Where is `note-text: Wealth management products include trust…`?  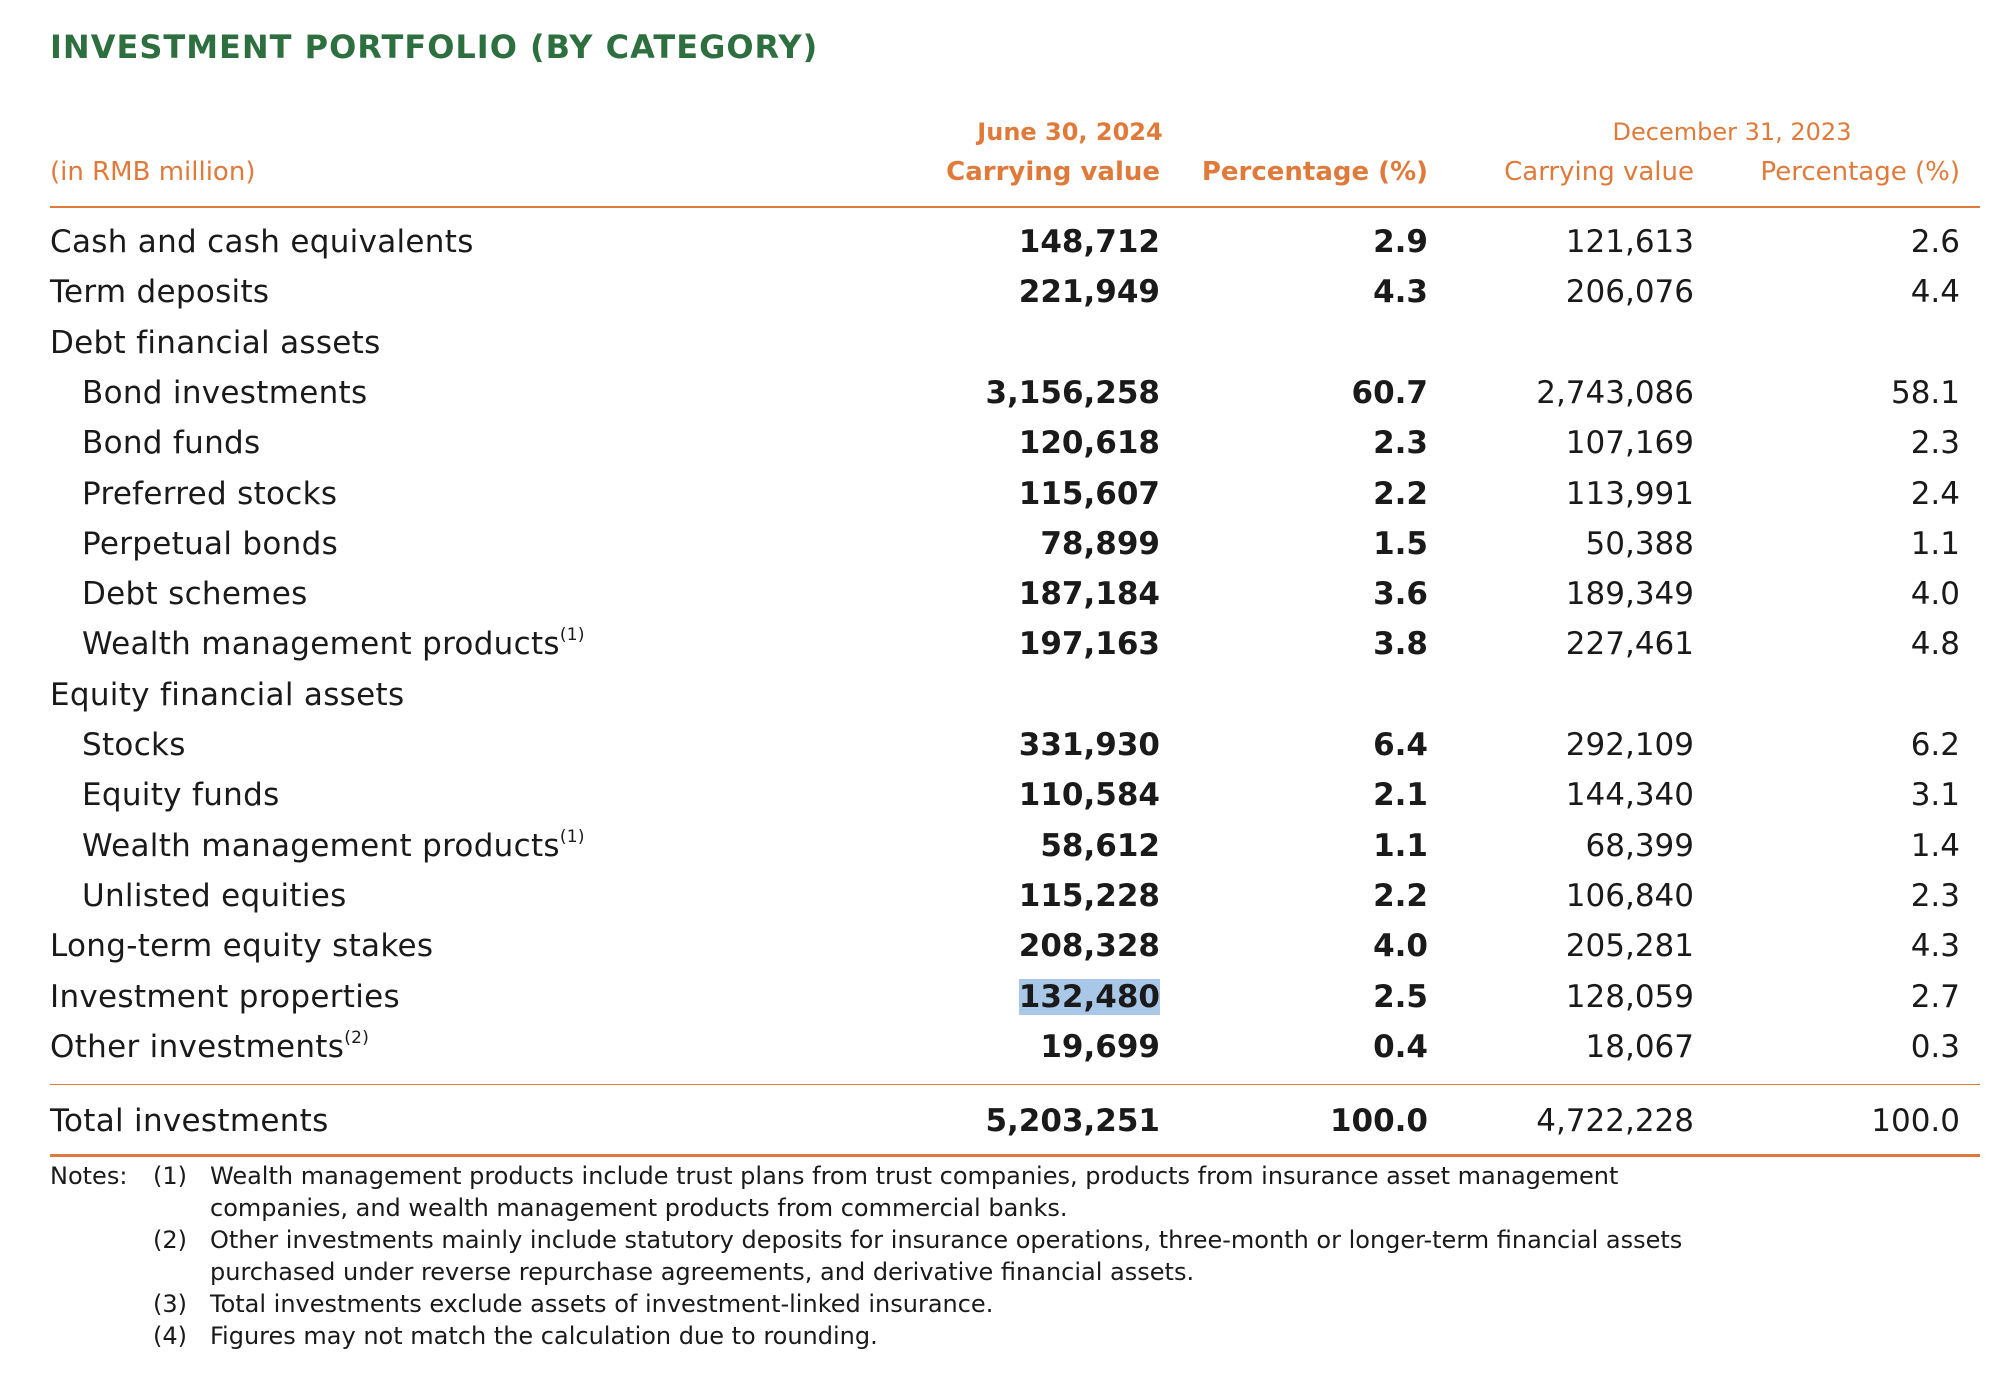
note-text: Wealth management products include trust… is located at coordinates (914, 1176).